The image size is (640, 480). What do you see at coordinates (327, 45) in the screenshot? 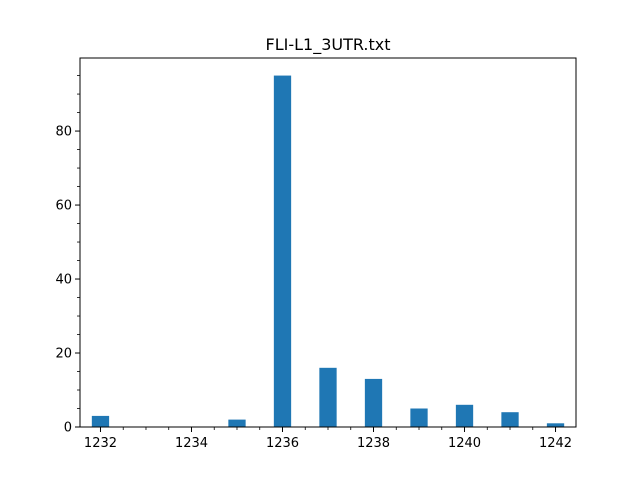
I see `chart-title: FLI-L1_3UTR.txt` at bounding box center [327, 45].